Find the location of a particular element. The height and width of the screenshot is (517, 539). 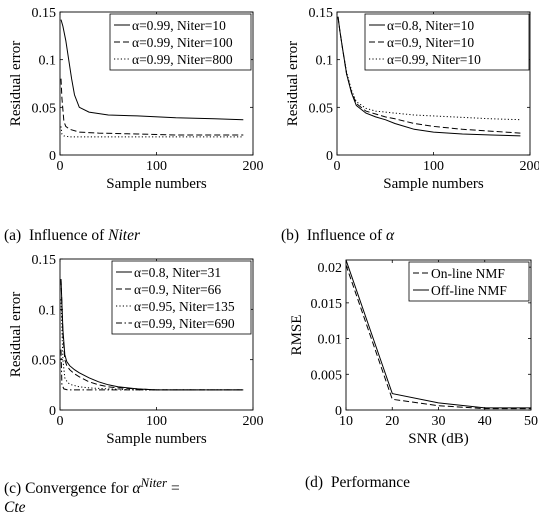

y-axis-label-1: Residual error is located at coordinates (16, 83).